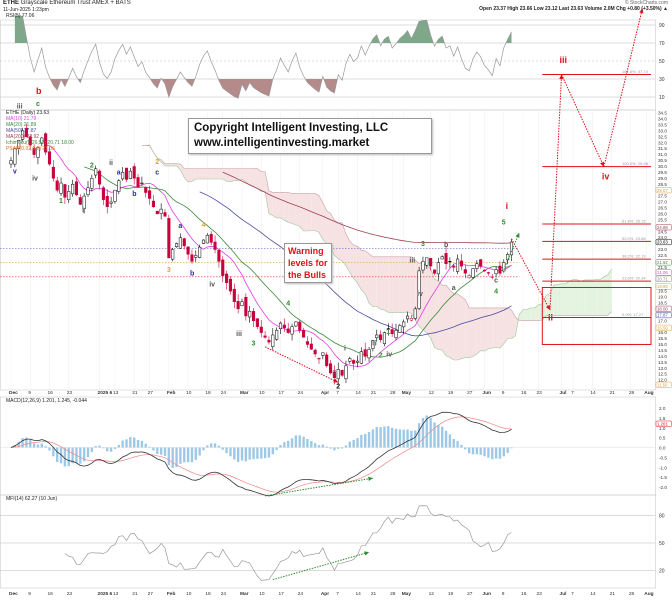 This screenshot has height=600, width=672. What do you see at coordinates (367, 553) in the screenshot?
I see `mfi-divergence-arrow-head` at bounding box center [367, 553].